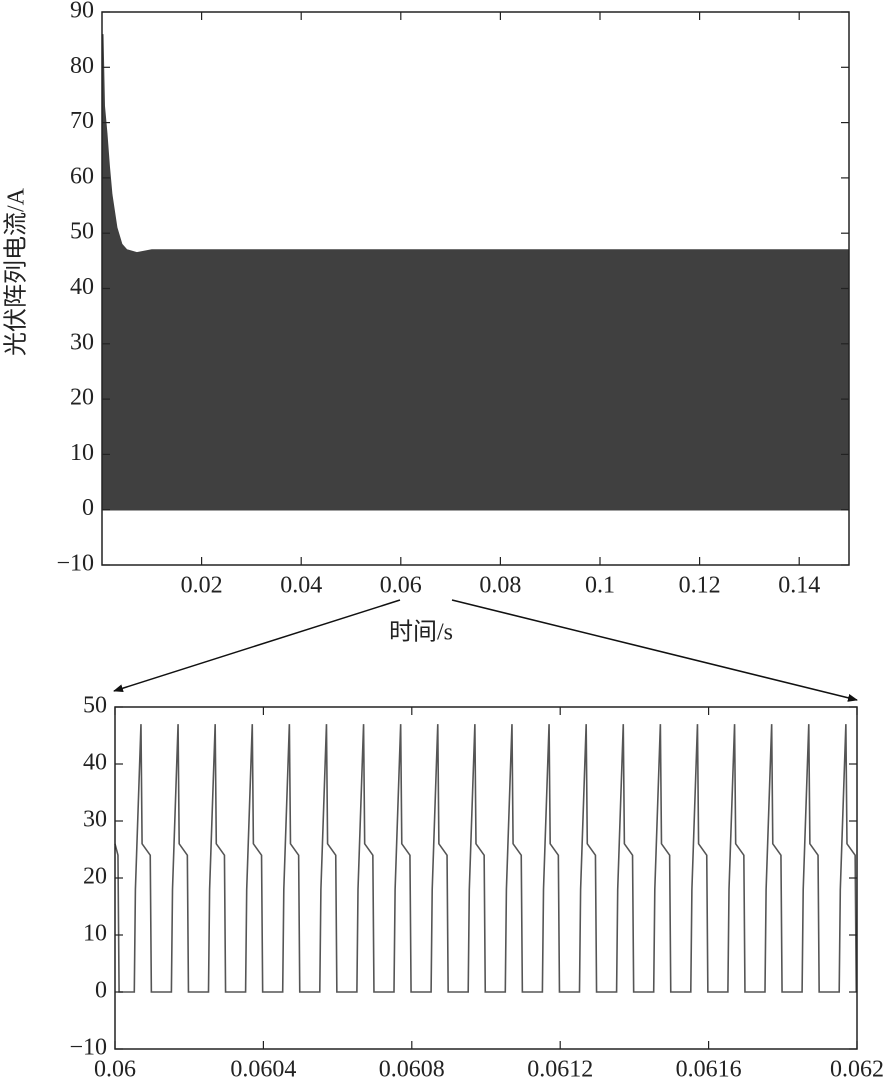 The image size is (895, 1084). What do you see at coordinates (82, 121) in the screenshot?
I see `y-tick-label: 70` at bounding box center [82, 121].